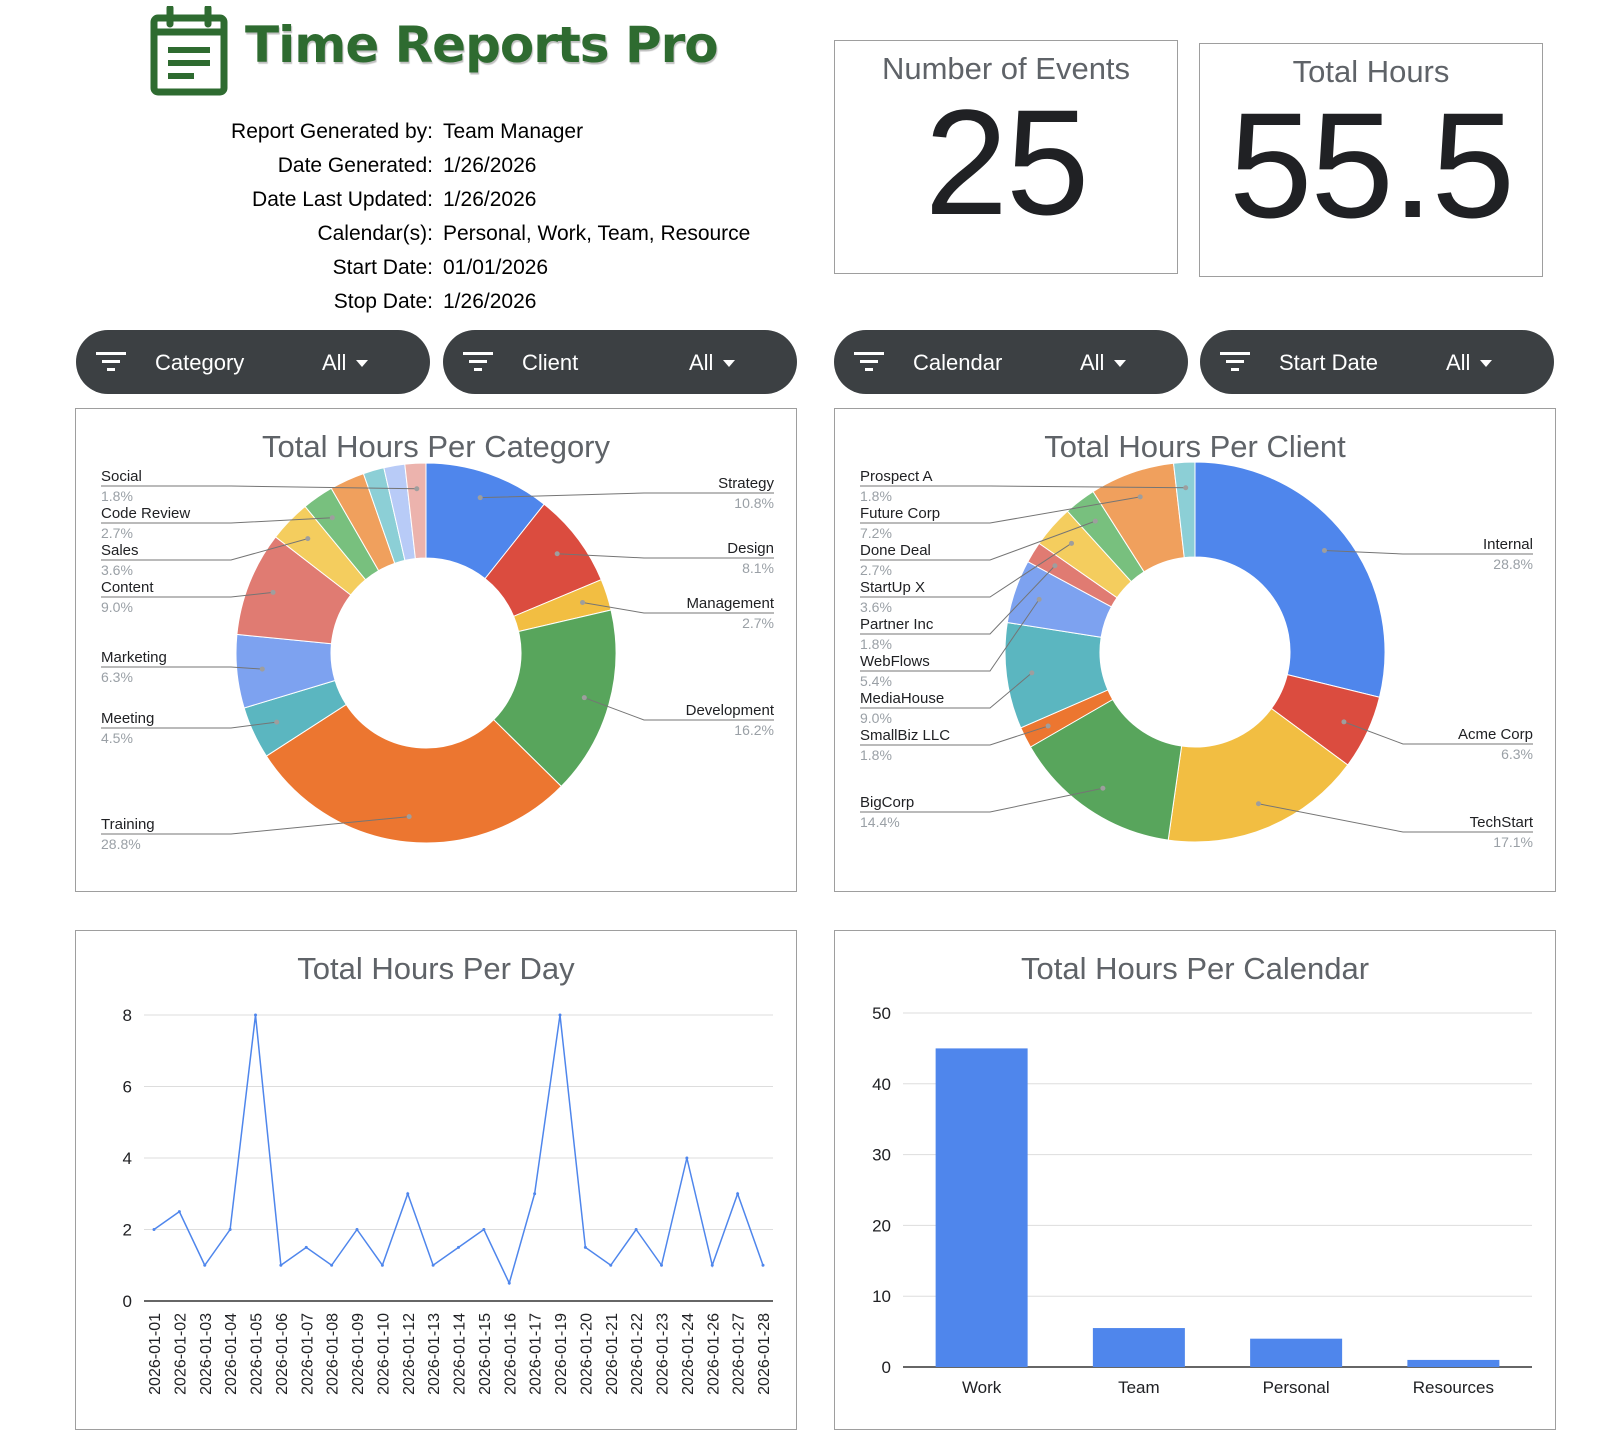  What do you see at coordinates (256, 833) in the screenshot?
I see `legend-label-training: Training 28.8%` at bounding box center [256, 833].